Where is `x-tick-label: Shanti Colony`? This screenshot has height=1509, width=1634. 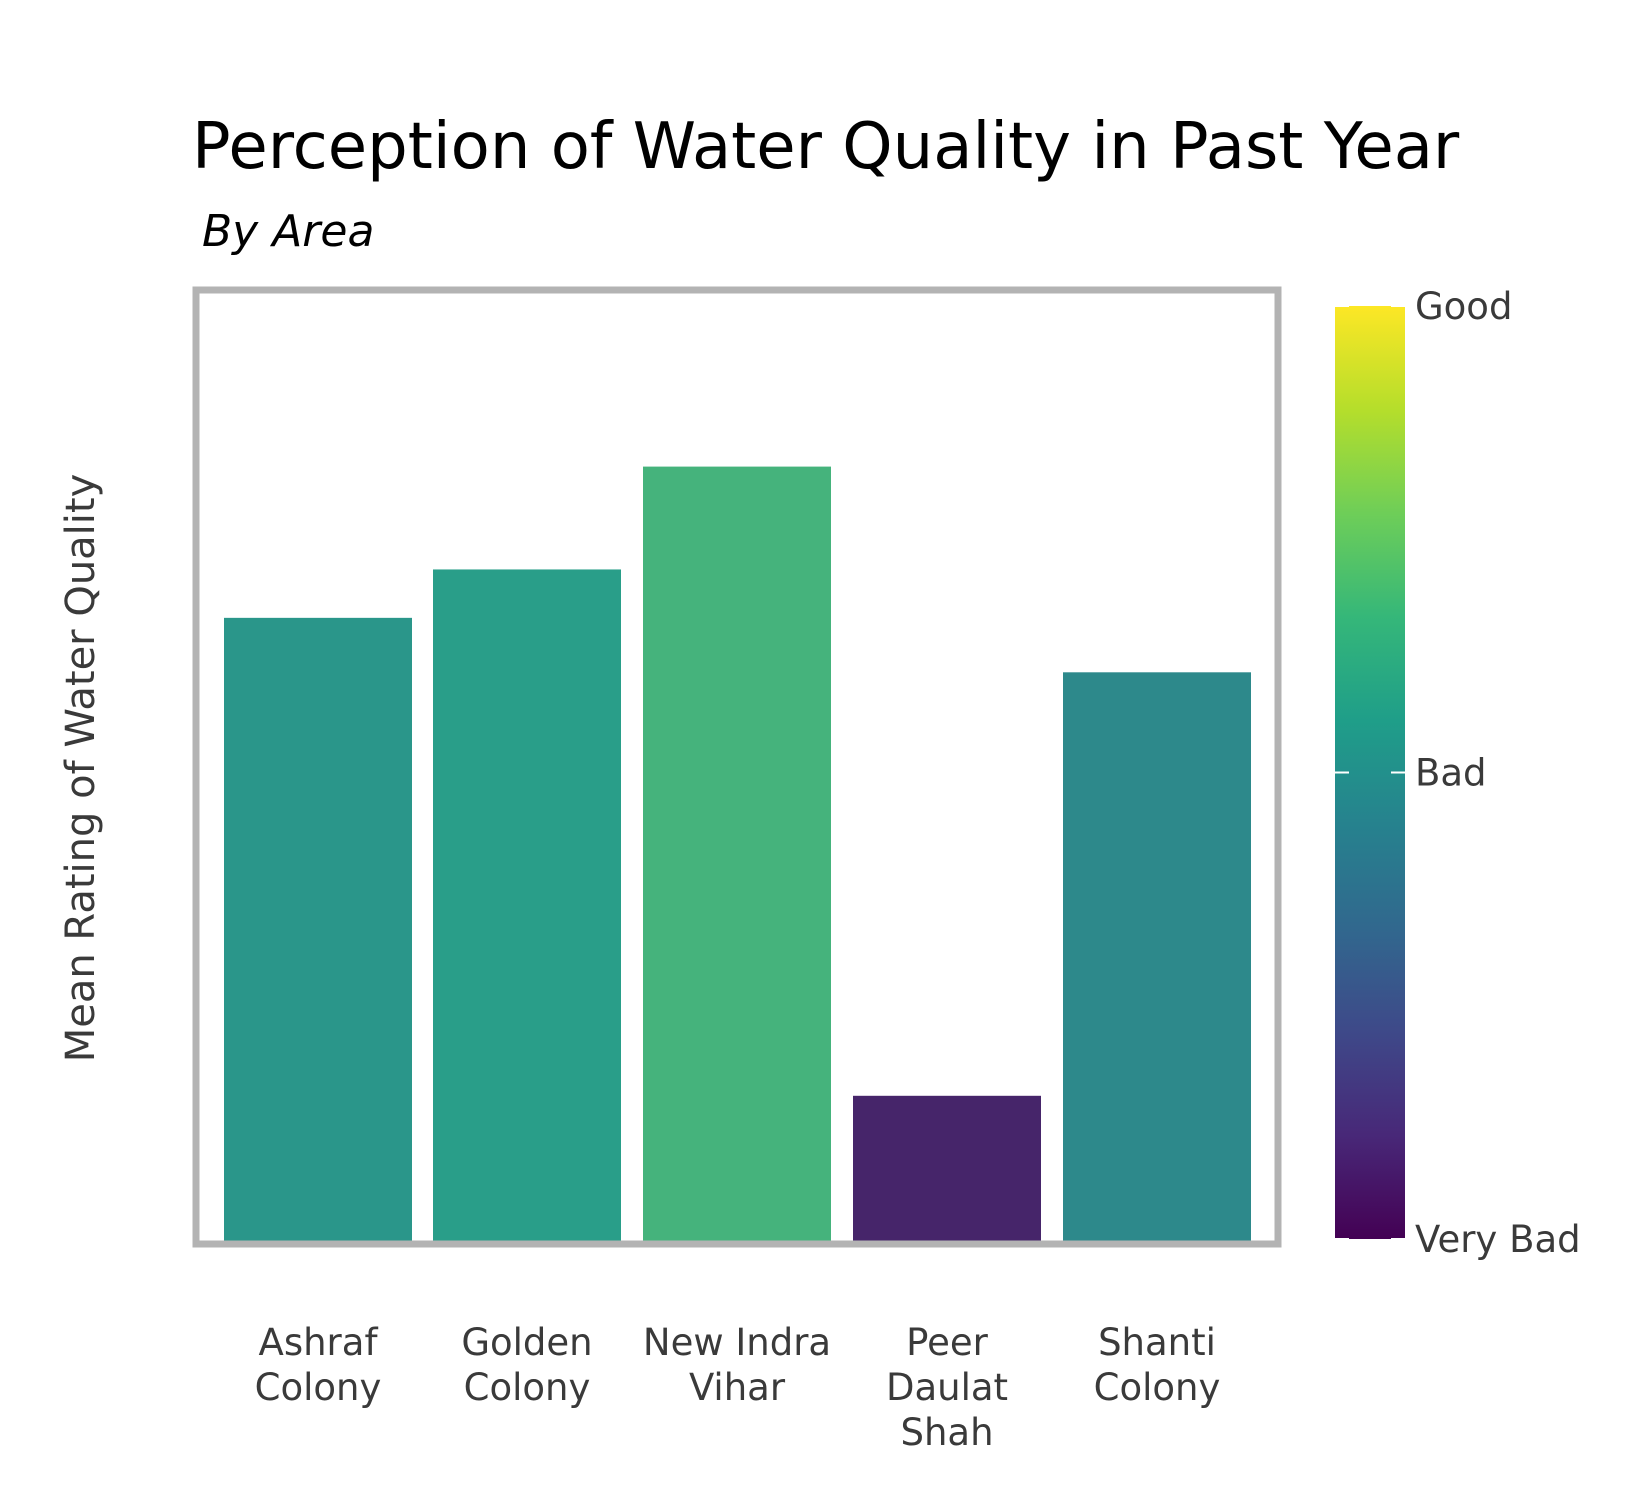 x-tick-label: Shanti Colony is located at coordinates (1157, 1365).